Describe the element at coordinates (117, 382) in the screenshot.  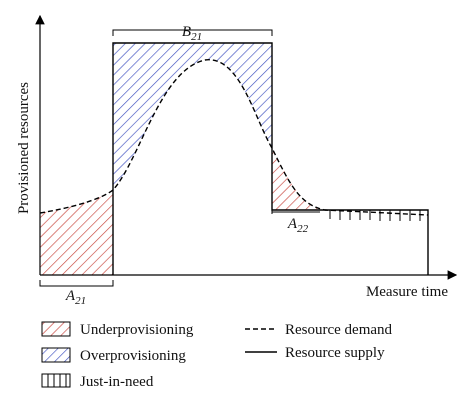
I see `legend-just-in-need: Just-in-need` at that location.